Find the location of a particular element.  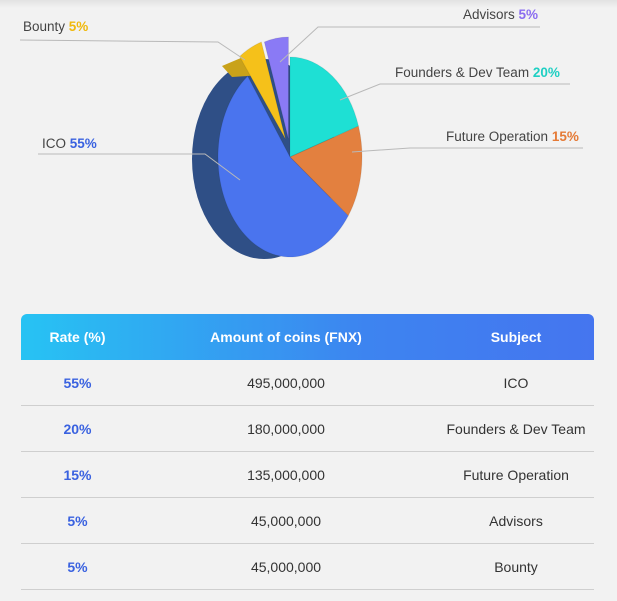

label-bounty: Bounty 5% is located at coordinates (55, 26).